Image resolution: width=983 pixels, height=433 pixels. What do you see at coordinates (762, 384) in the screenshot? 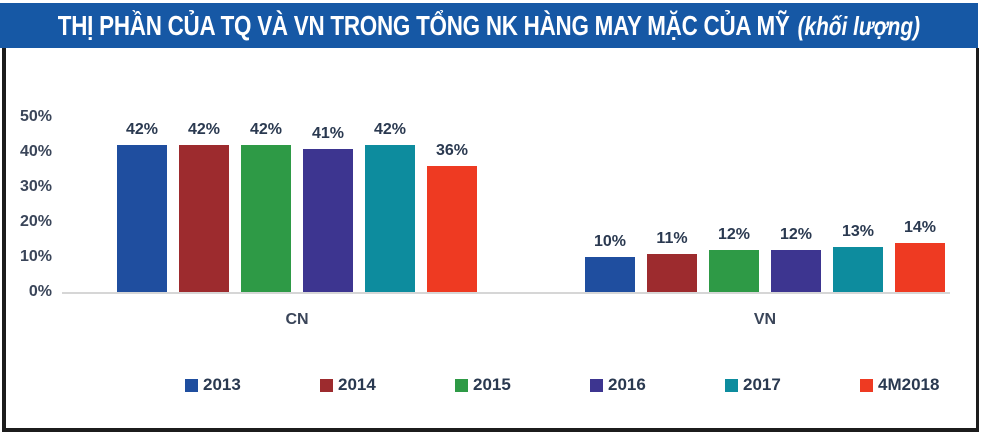
I see `legend-label-2017: 2017` at bounding box center [762, 384].